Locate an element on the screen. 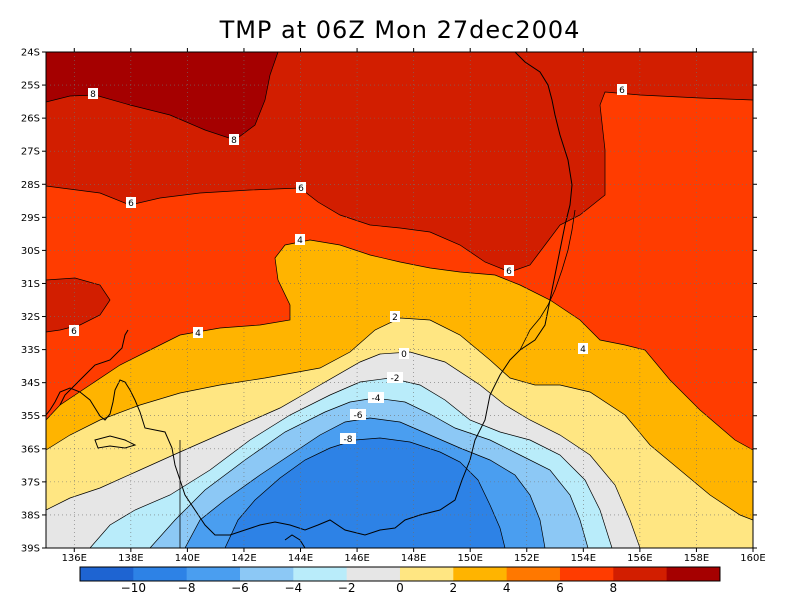 The height and width of the screenshot is (600, 800). lat-tick-label: 29S is located at coordinates (30, 218).